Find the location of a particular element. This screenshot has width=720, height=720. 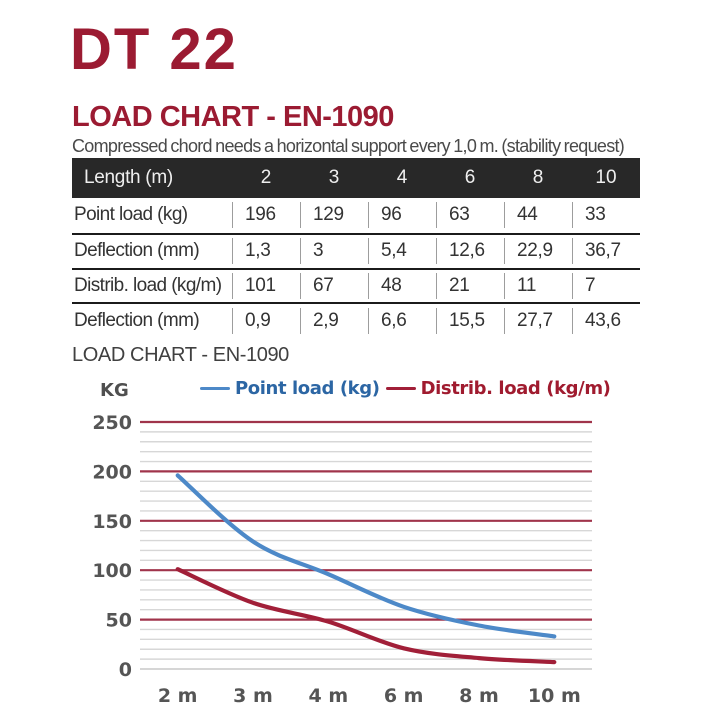

y-axis-unit-label: KG is located at coordinates (114, 390).